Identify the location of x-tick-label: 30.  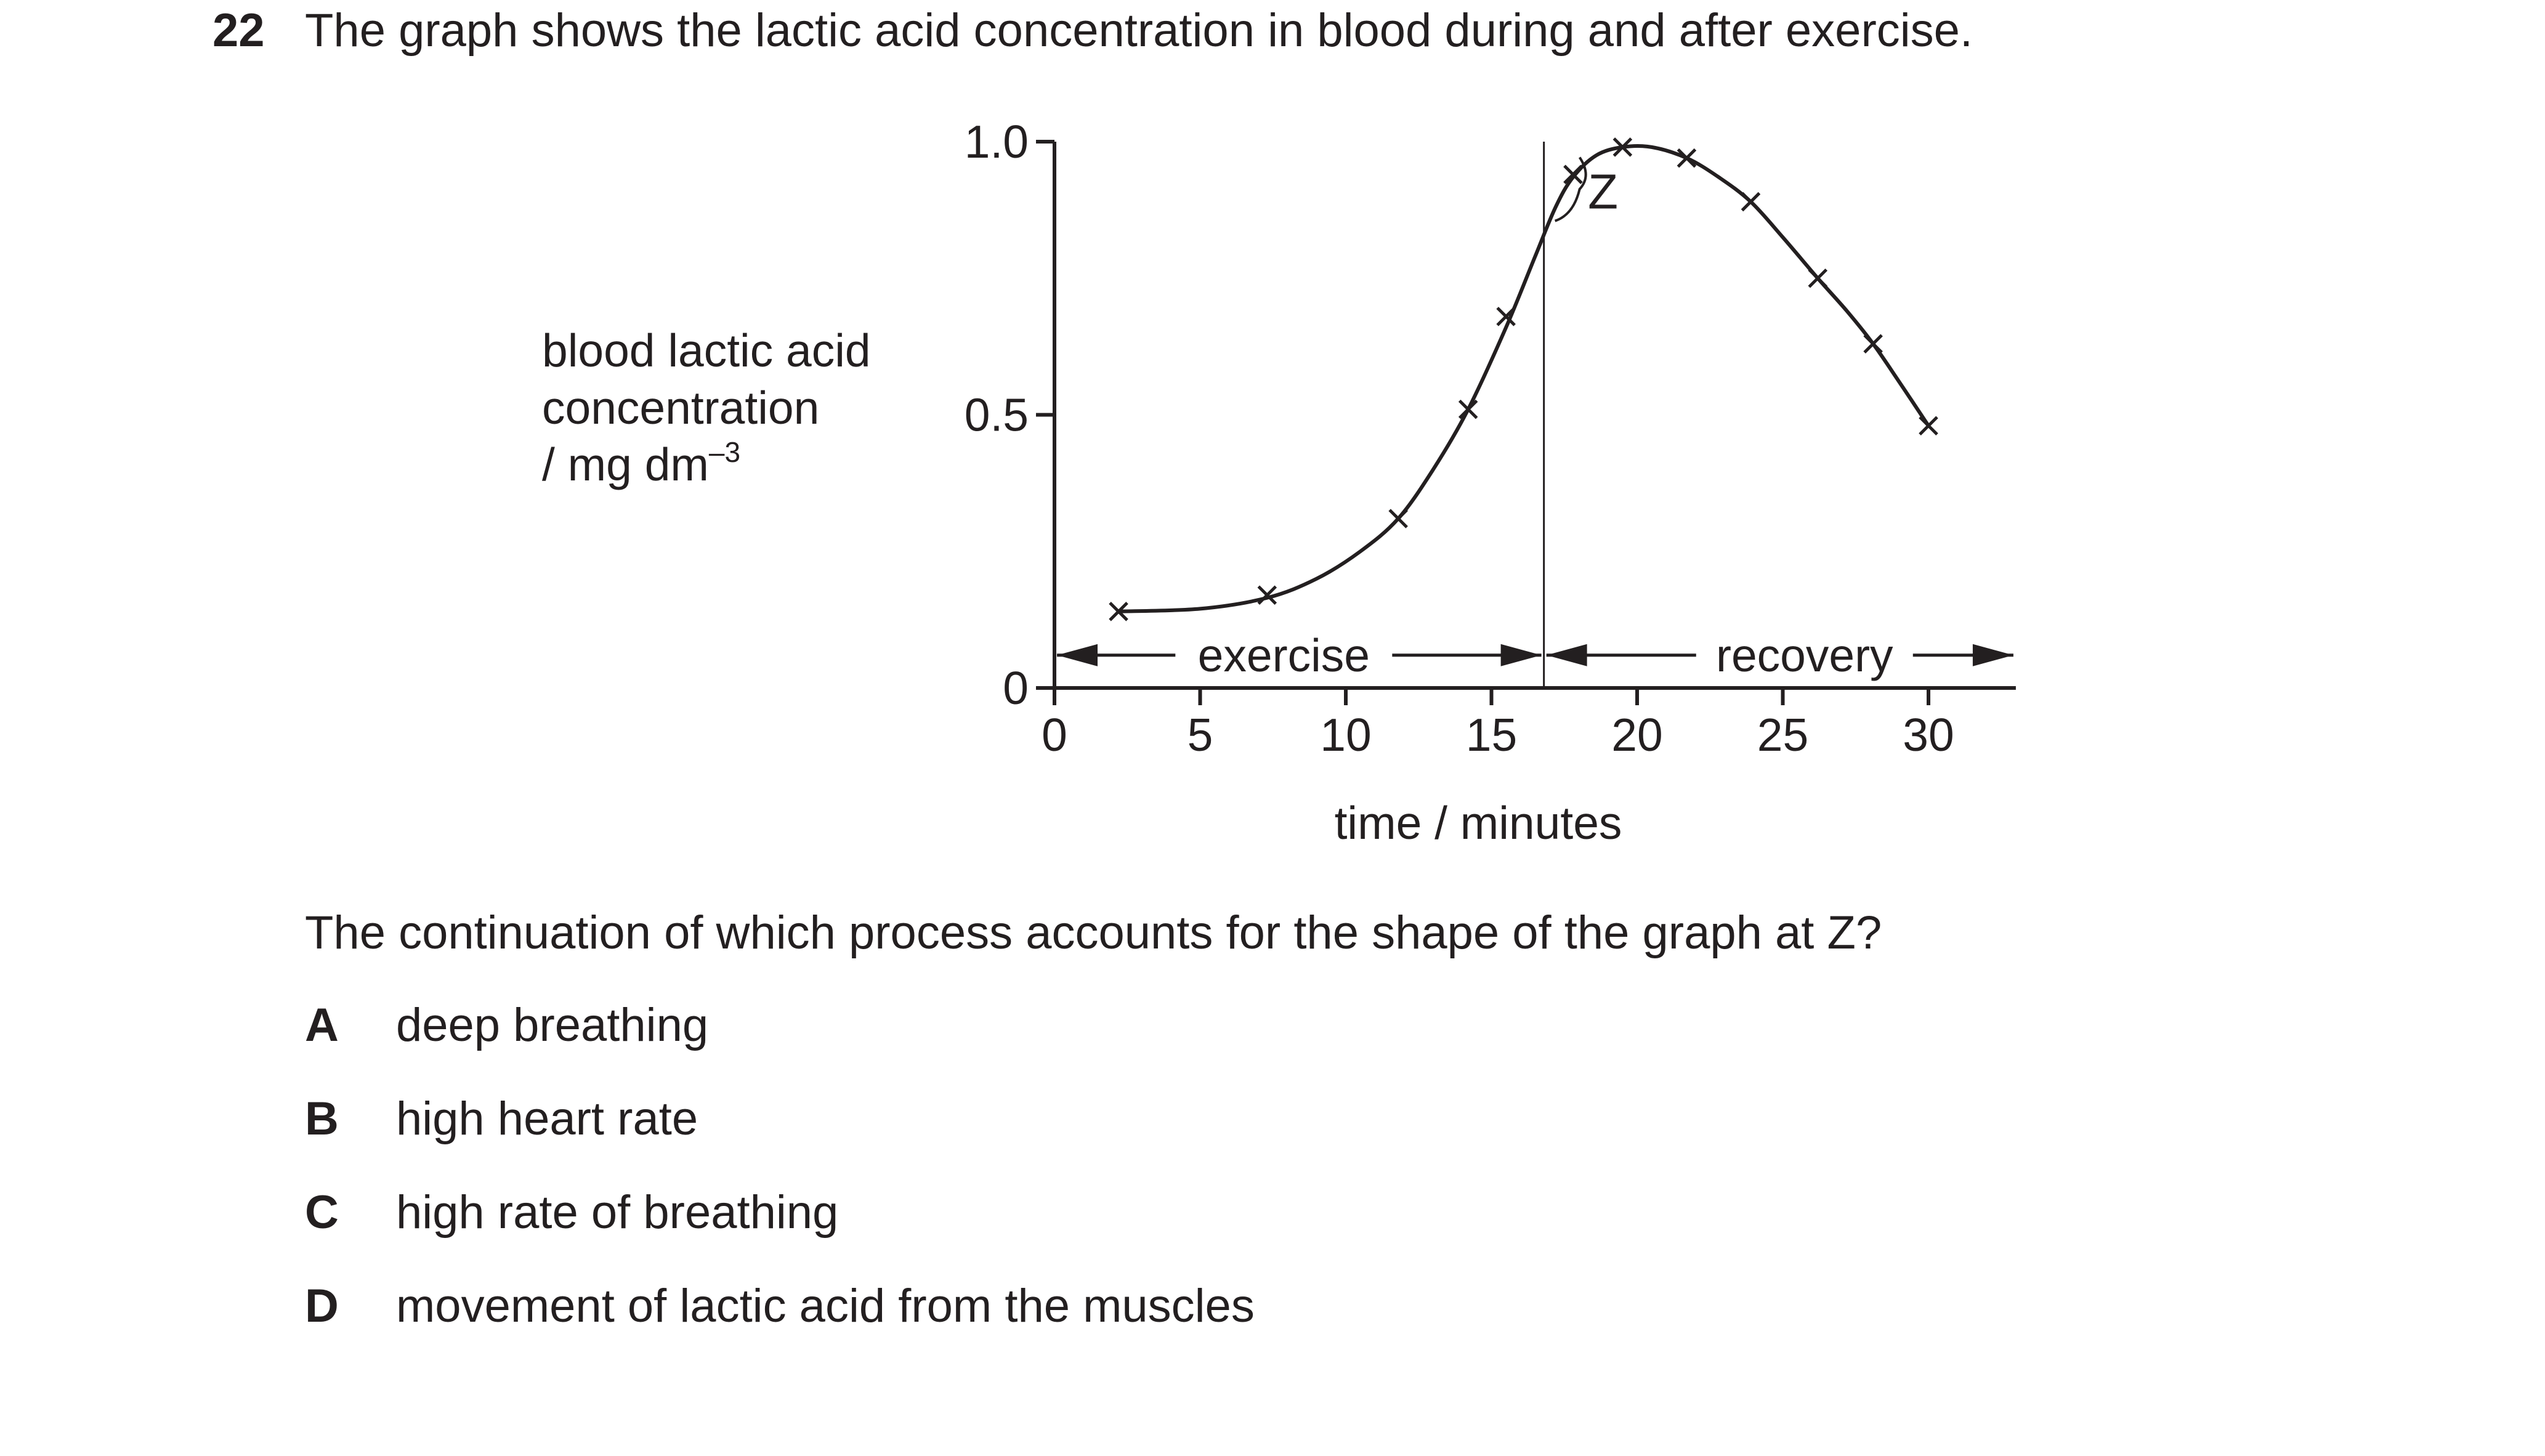
(1928, 735).